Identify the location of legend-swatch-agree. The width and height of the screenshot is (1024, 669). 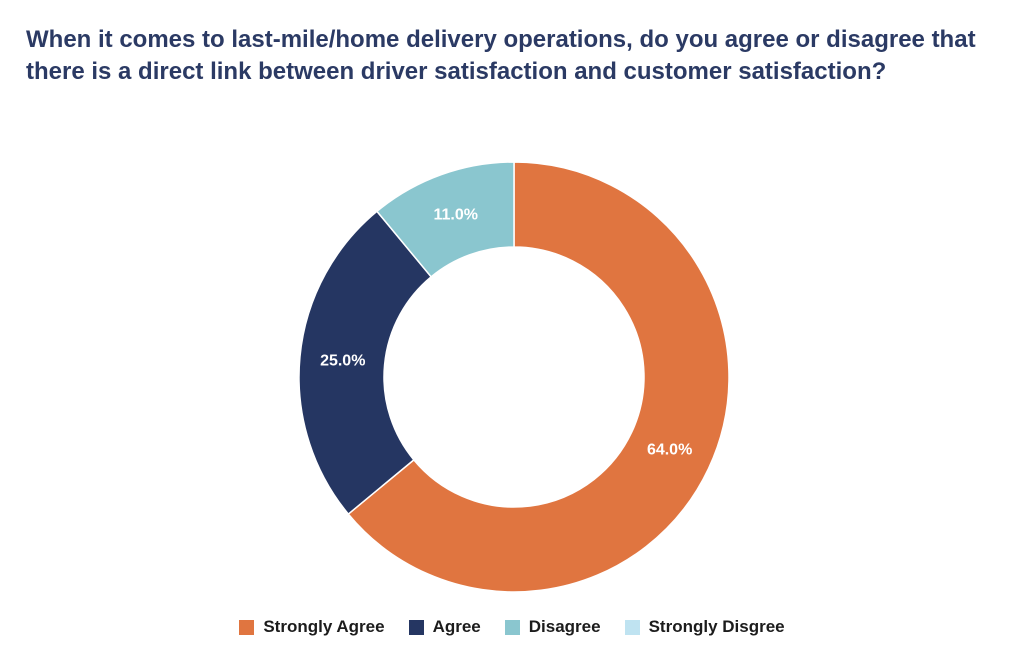
(416, 627).